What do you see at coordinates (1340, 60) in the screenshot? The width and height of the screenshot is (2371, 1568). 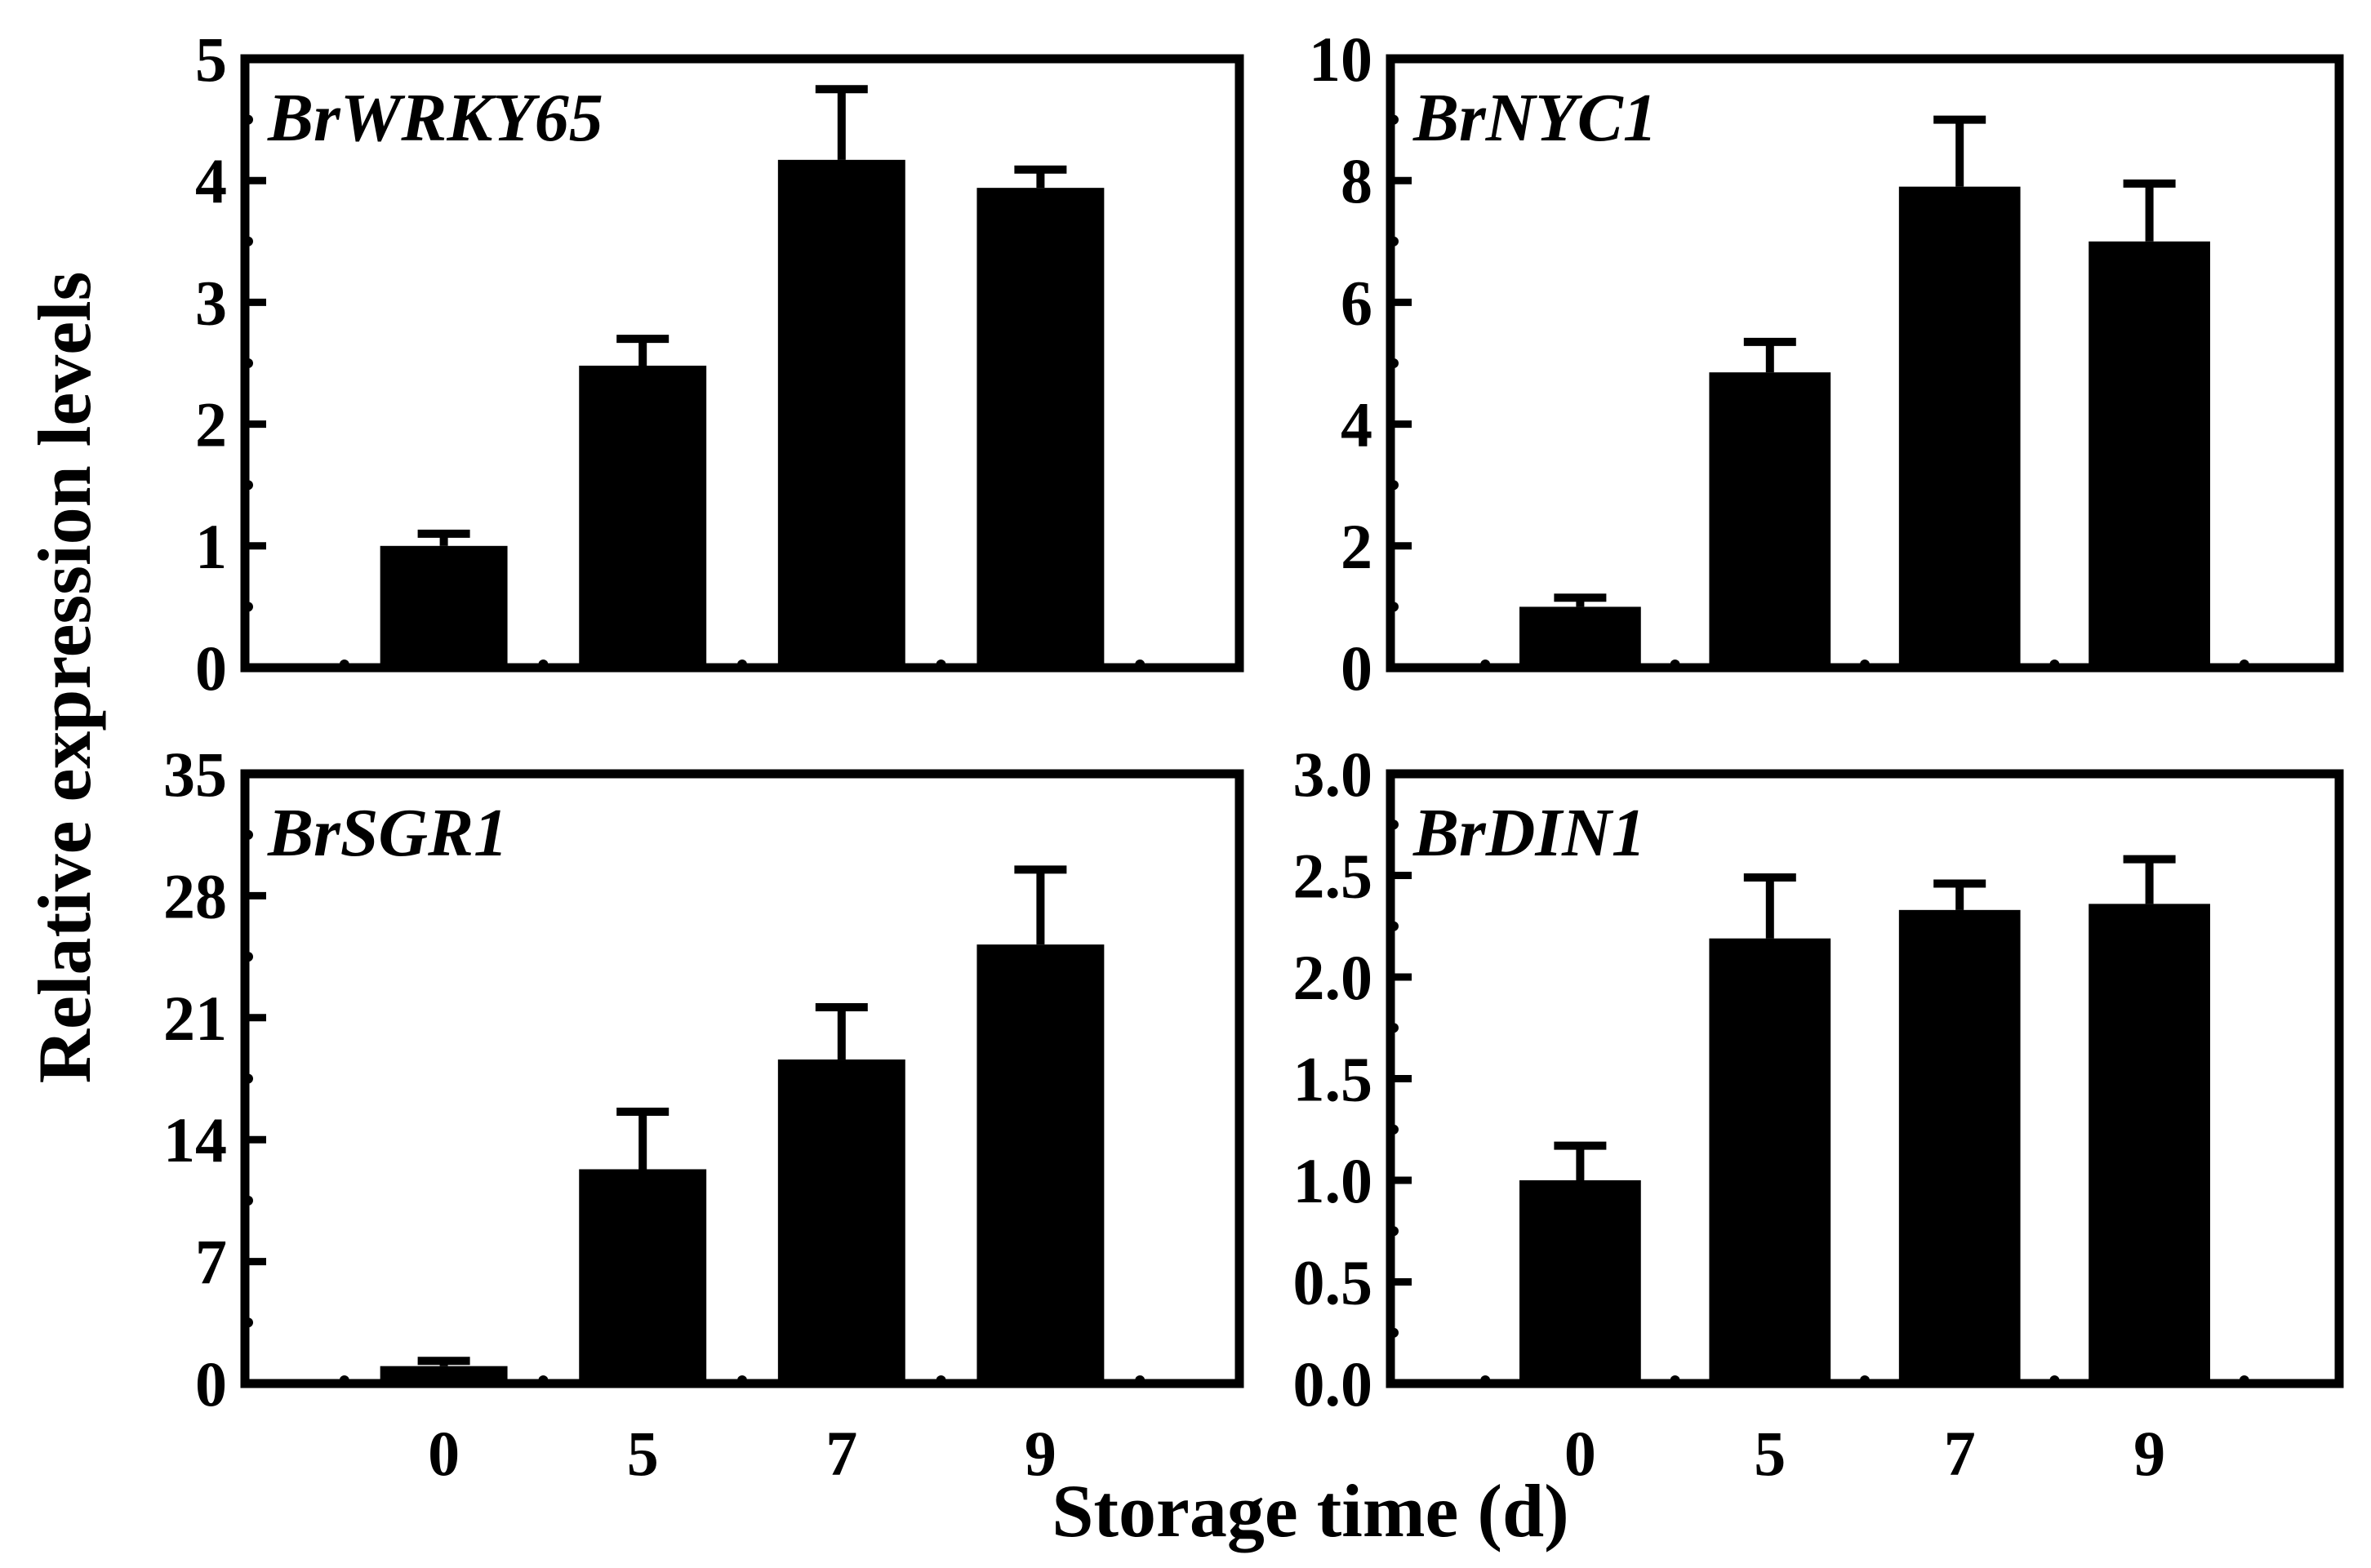 I see `y-tick-label-brnyc1: 10` at bounding box center [1340, 60].